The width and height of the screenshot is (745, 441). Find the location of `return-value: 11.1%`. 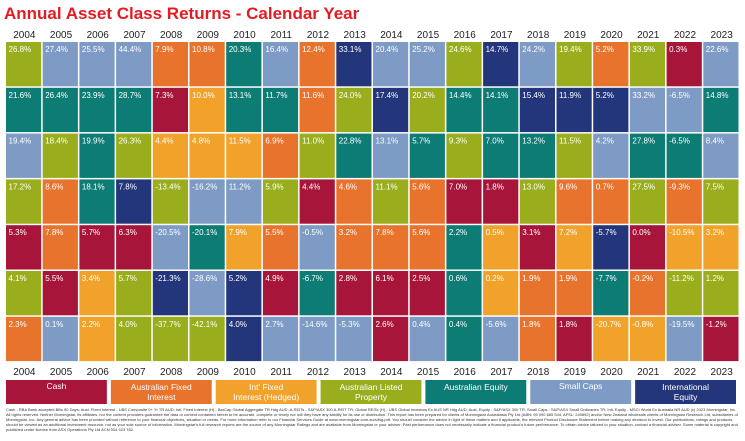

return-value: 11.1% is located at coordinates (387, 186).